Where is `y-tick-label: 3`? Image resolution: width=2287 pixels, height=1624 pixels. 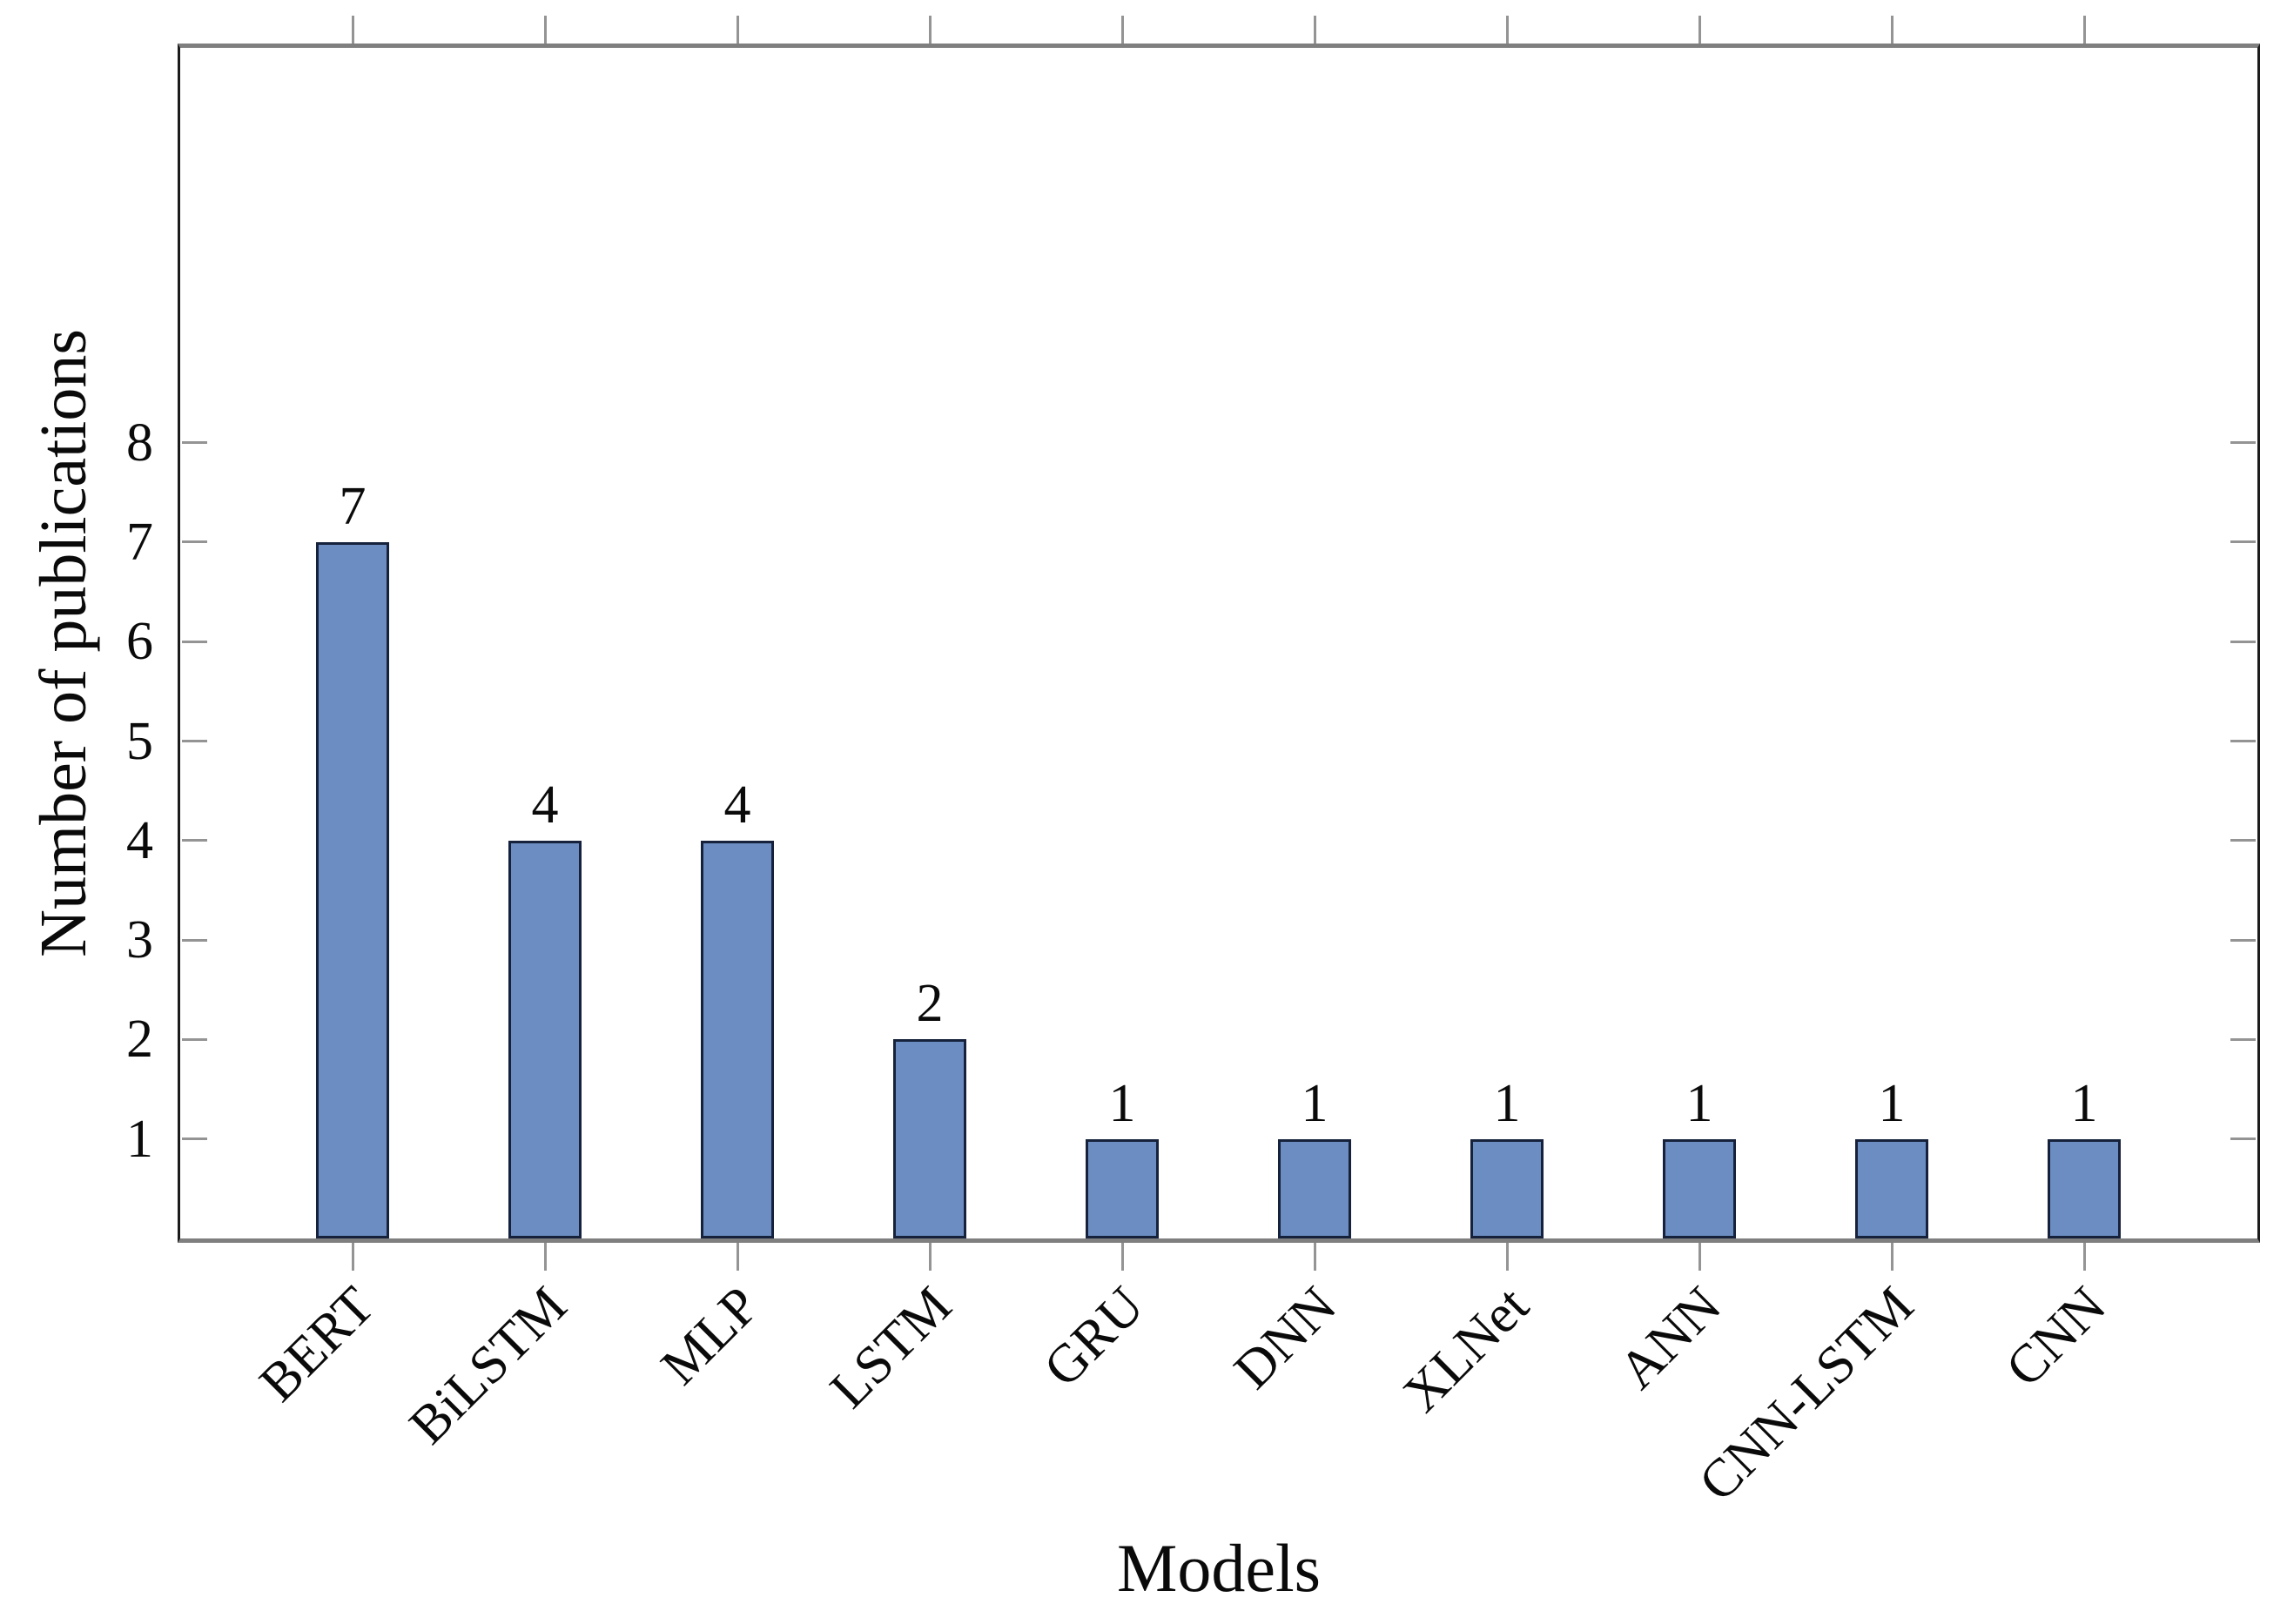
y-tick-label: 3 is located at coordinates (139, 940).